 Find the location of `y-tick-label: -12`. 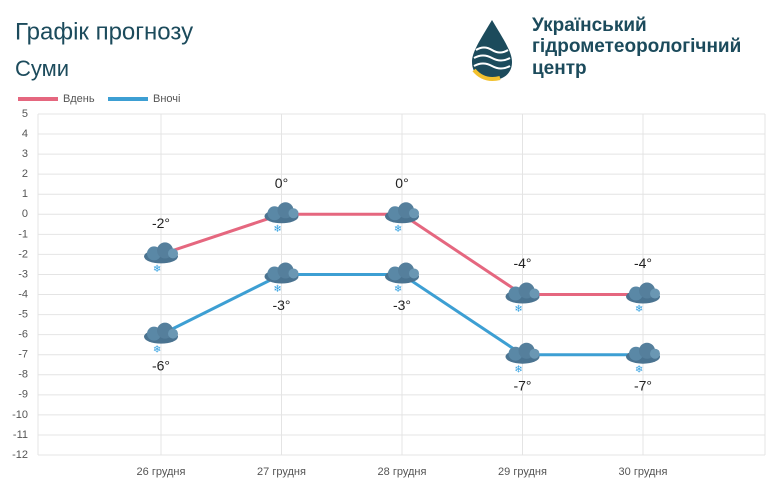

y-tick-label: -12 is located at coordinates (20, 455).